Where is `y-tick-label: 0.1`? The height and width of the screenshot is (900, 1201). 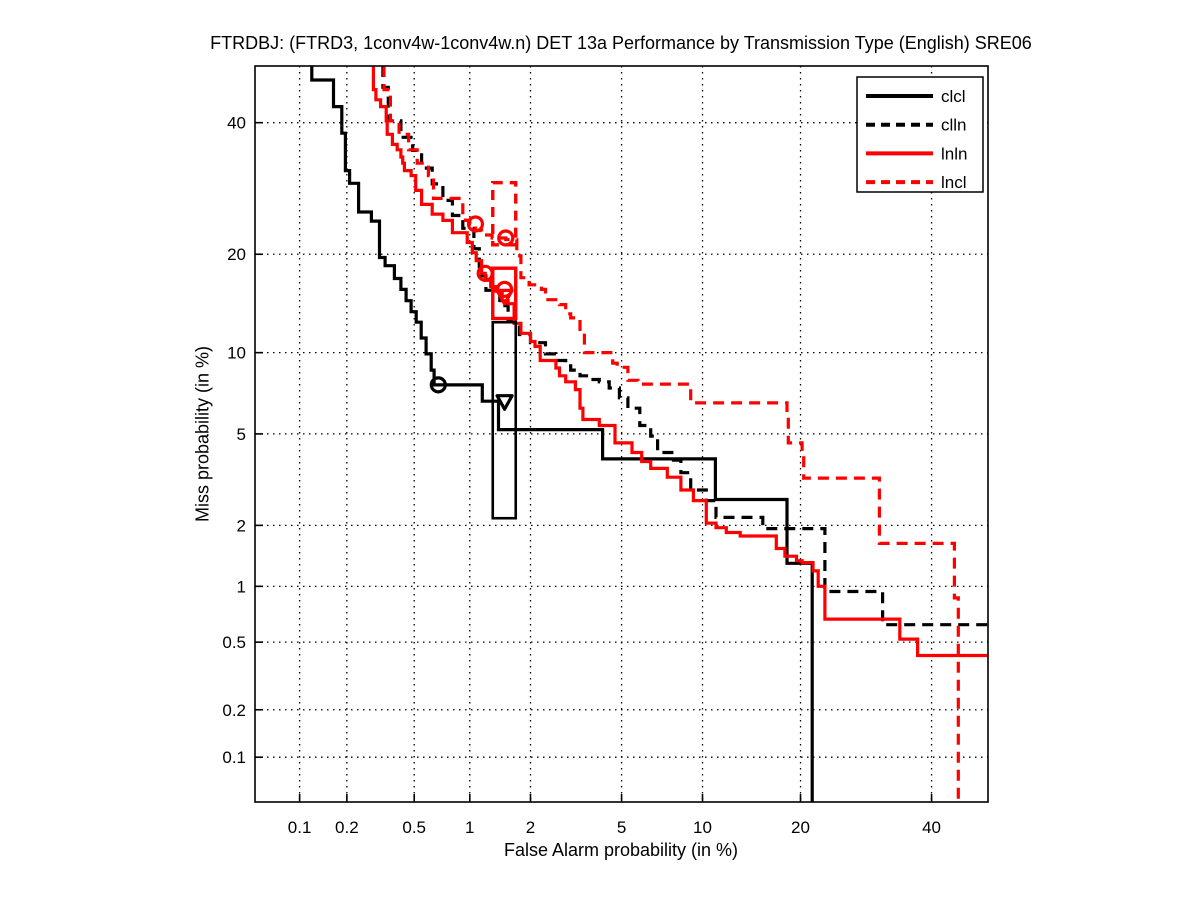 y-tick-label: 0.1 is located at coordinates (234, 757).